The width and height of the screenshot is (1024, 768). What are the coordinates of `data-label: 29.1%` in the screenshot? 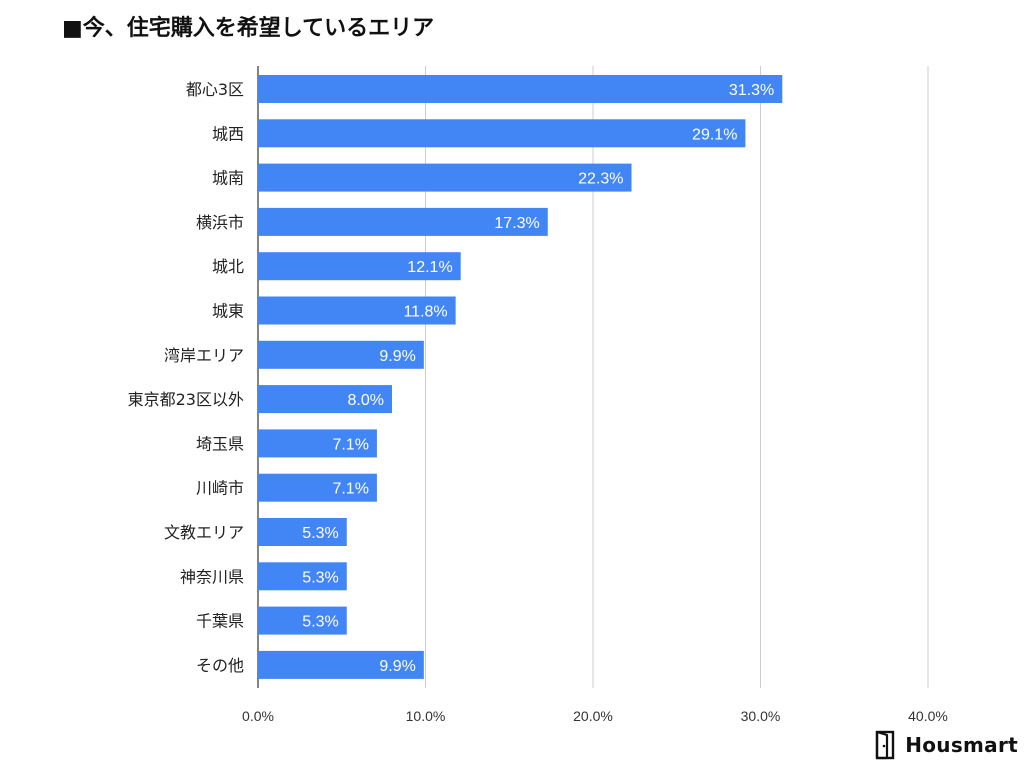 It's located at (714, 134).